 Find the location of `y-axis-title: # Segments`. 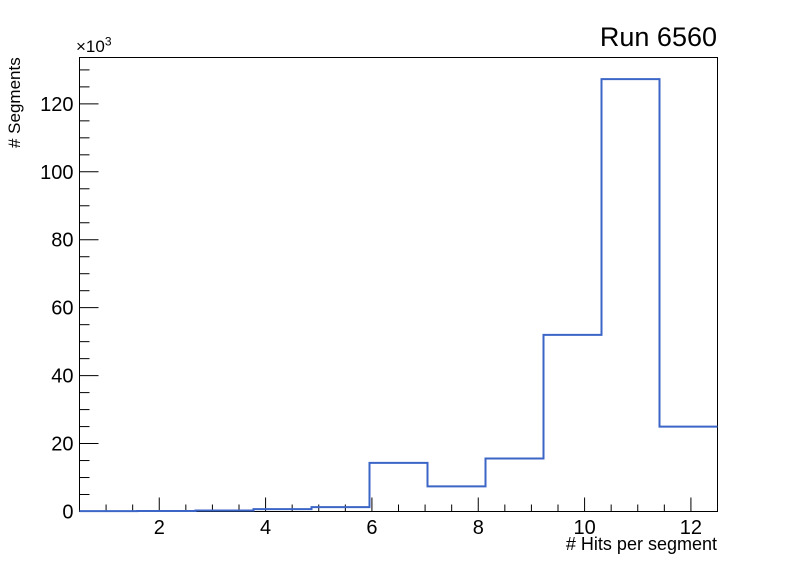

y-axis-title: # Segments is located at coordinates (14, 102).